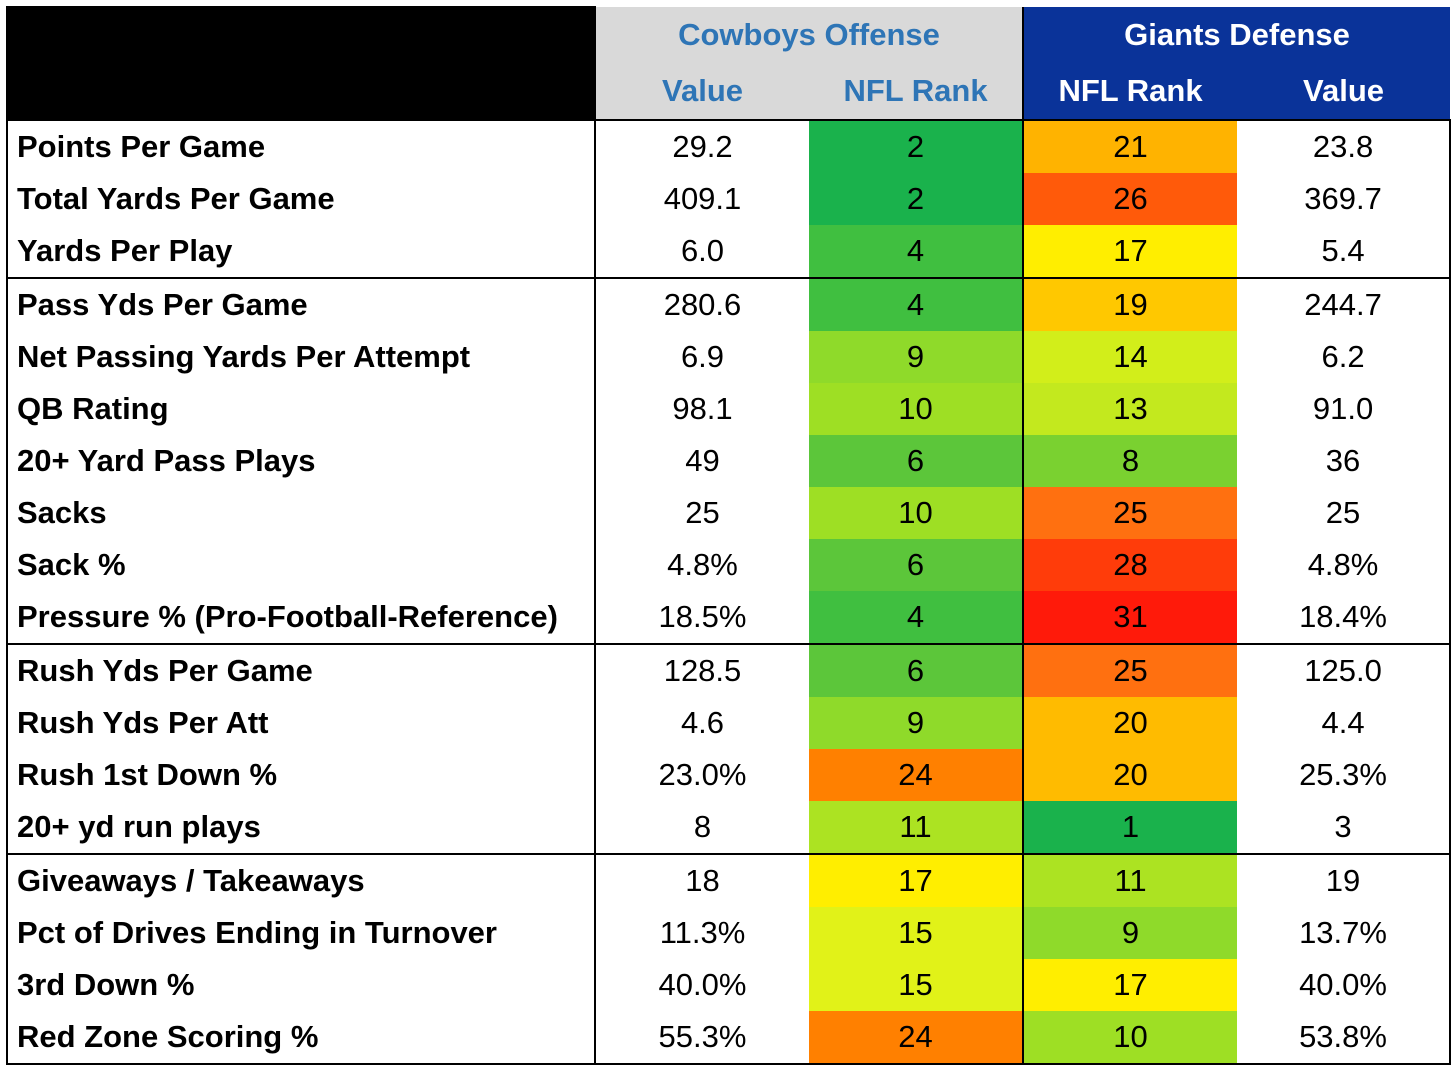 Image resolution: width=1456 pixels, height=1077 pixels. I want to click on offense-value-cell: 128.5, so click(702, 670).